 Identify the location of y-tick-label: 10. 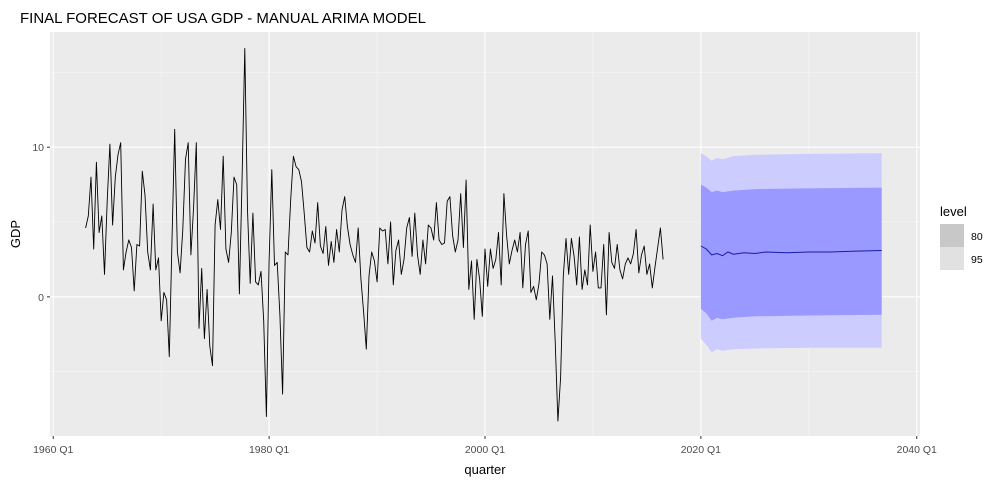
(38, 148).